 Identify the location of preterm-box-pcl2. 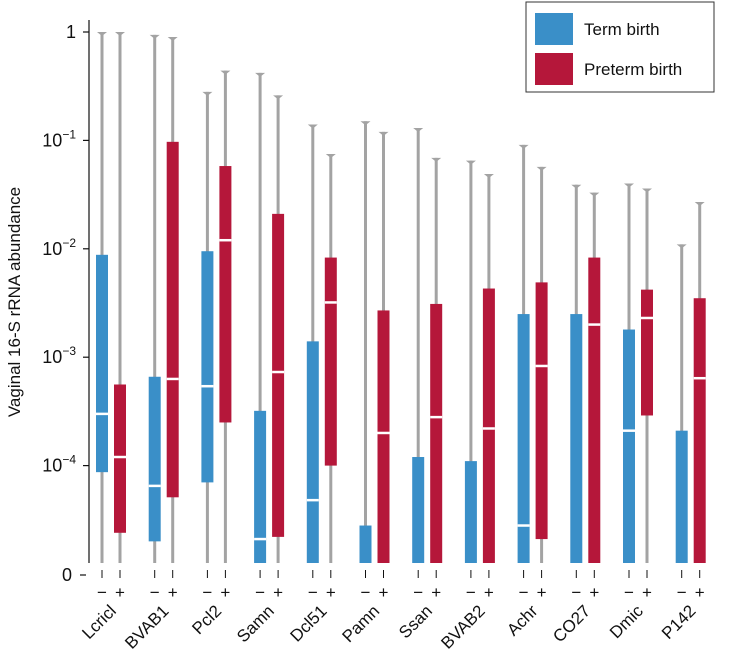
(225, 316).